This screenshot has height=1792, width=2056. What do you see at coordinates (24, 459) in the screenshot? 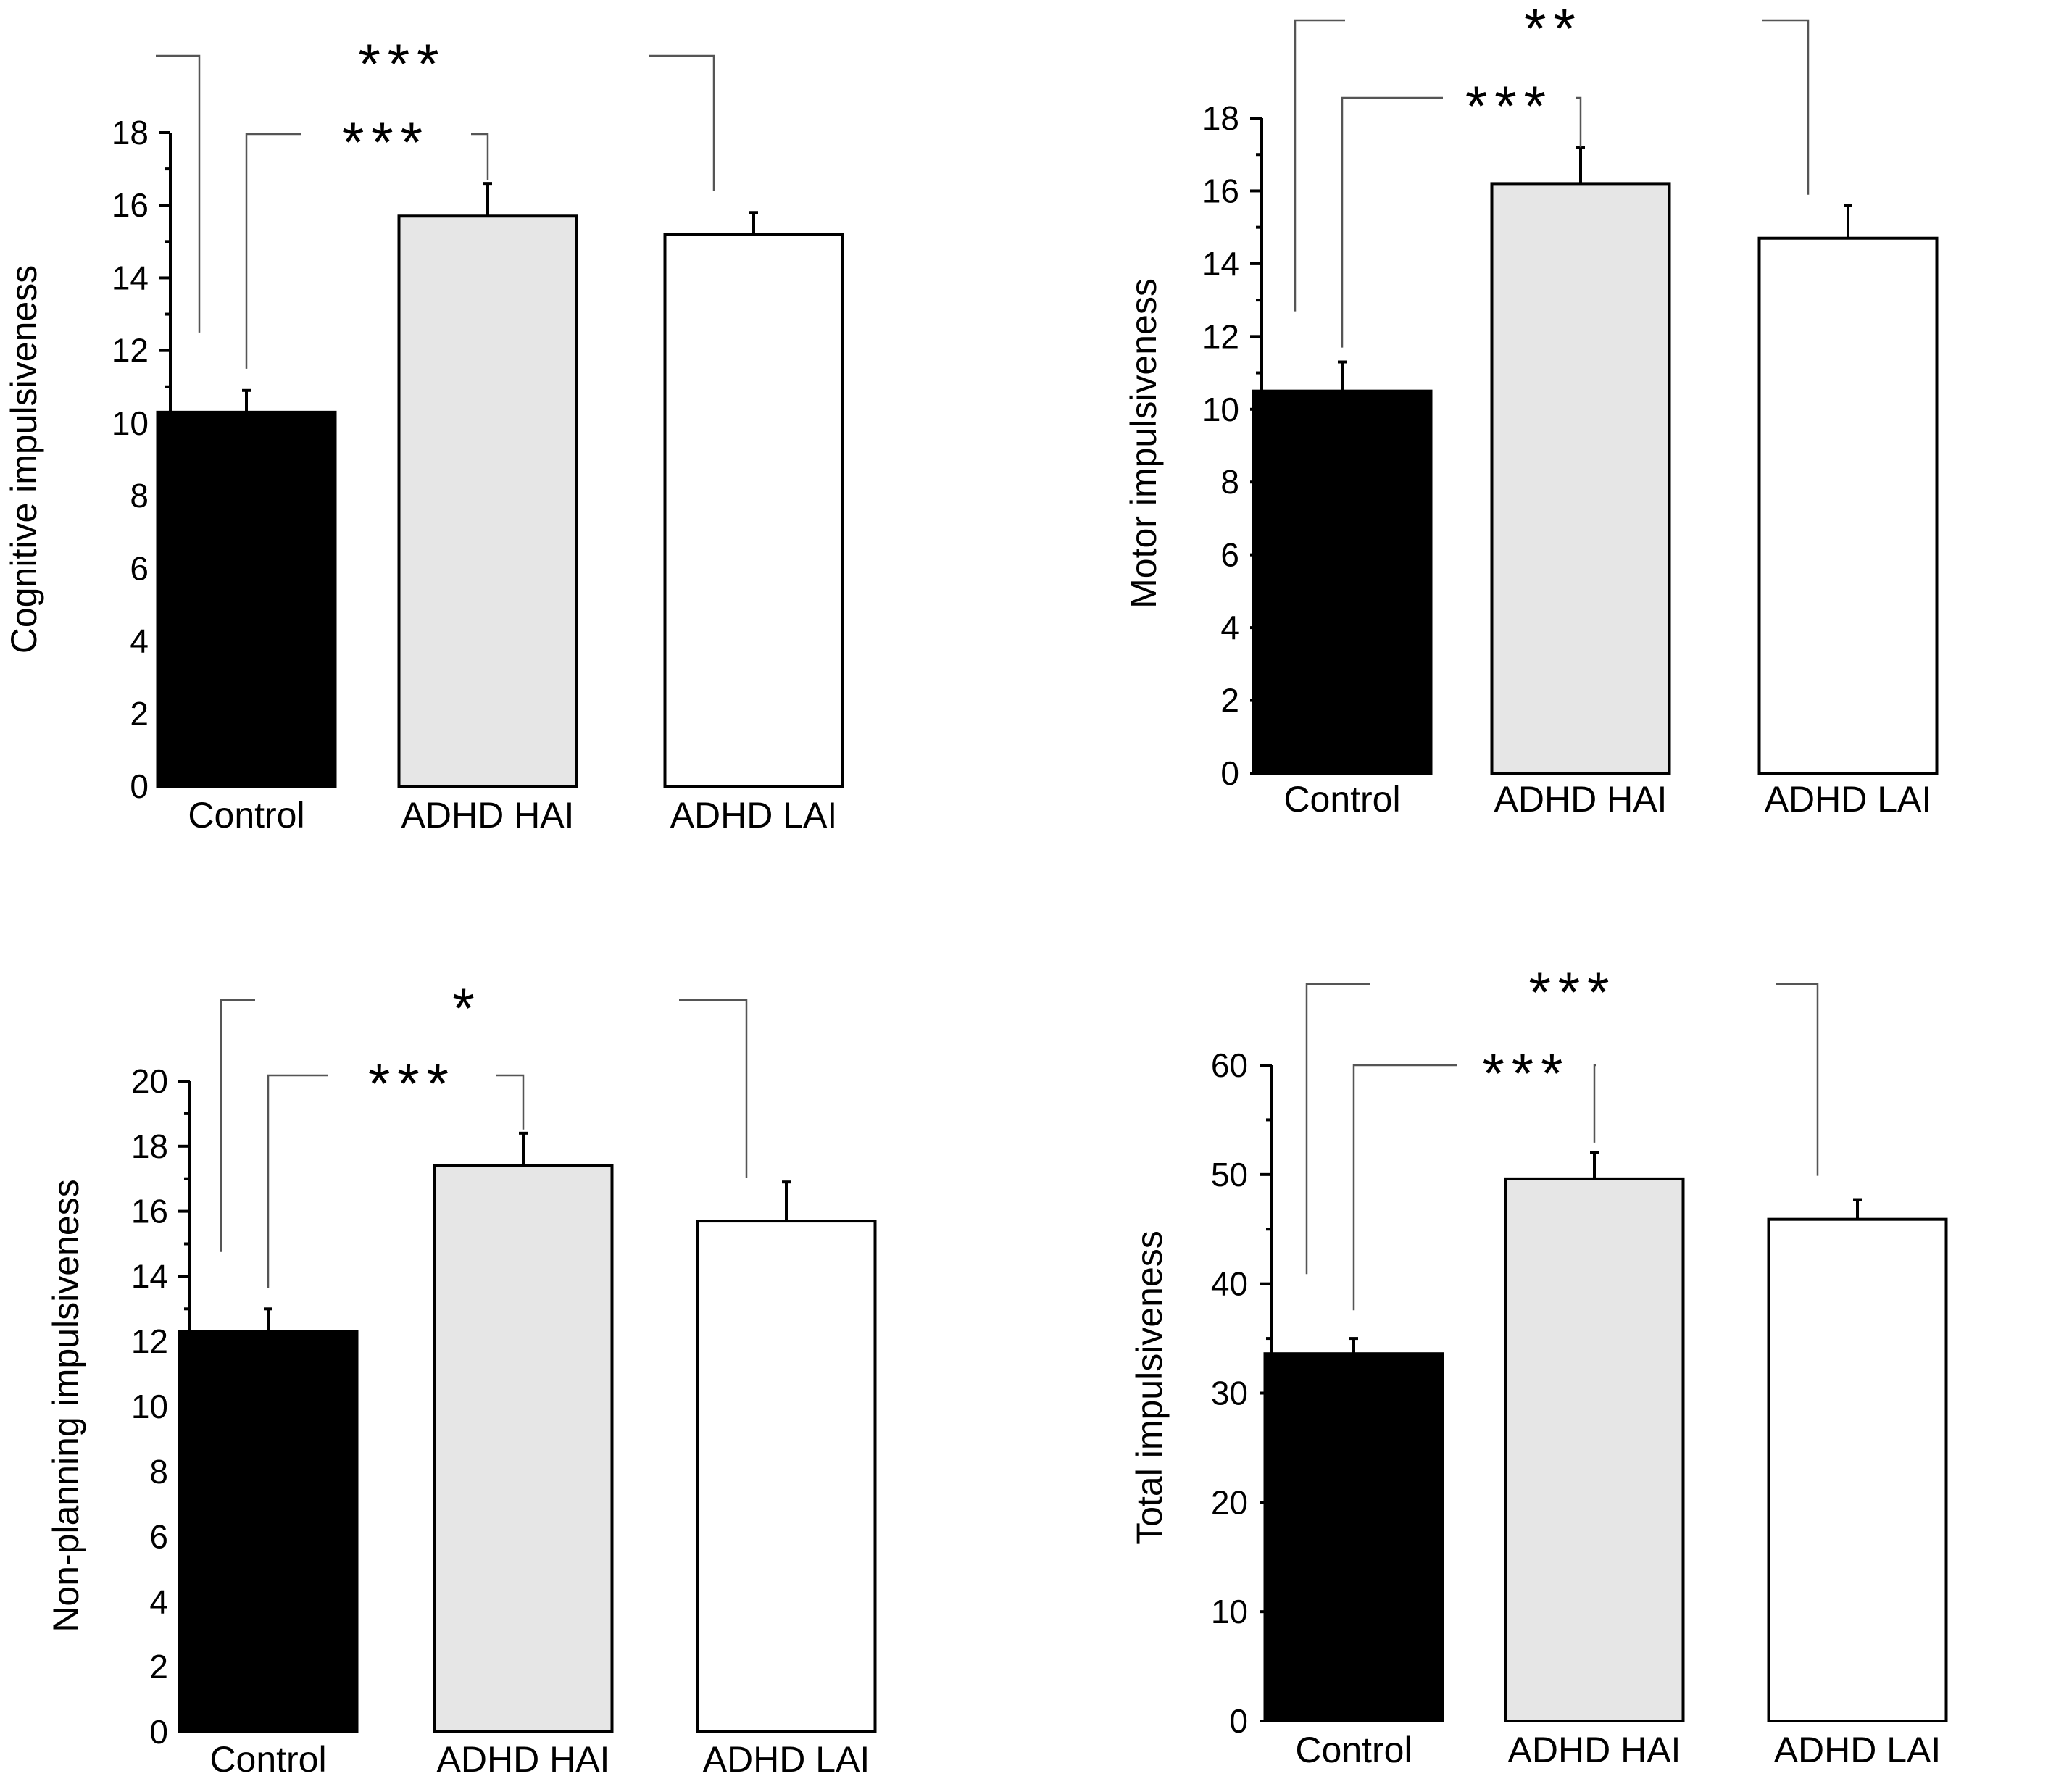
I see `y-axis-label: Cognitive impulsiveness` at bounding box center [24, 459].